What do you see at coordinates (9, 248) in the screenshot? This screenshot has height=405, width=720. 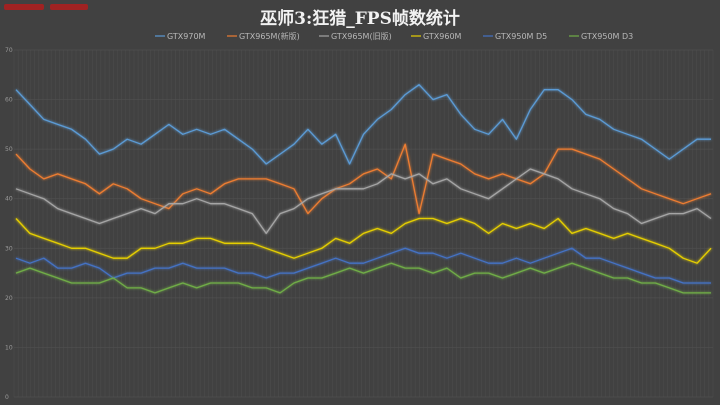 I see `y-tick-label: 30` at bounding box center [9, 248].